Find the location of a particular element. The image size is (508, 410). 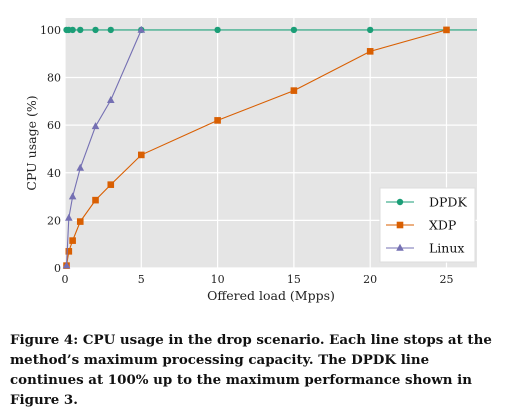

legend: DPDK XDP Linux is located at coordinates (427, 225).